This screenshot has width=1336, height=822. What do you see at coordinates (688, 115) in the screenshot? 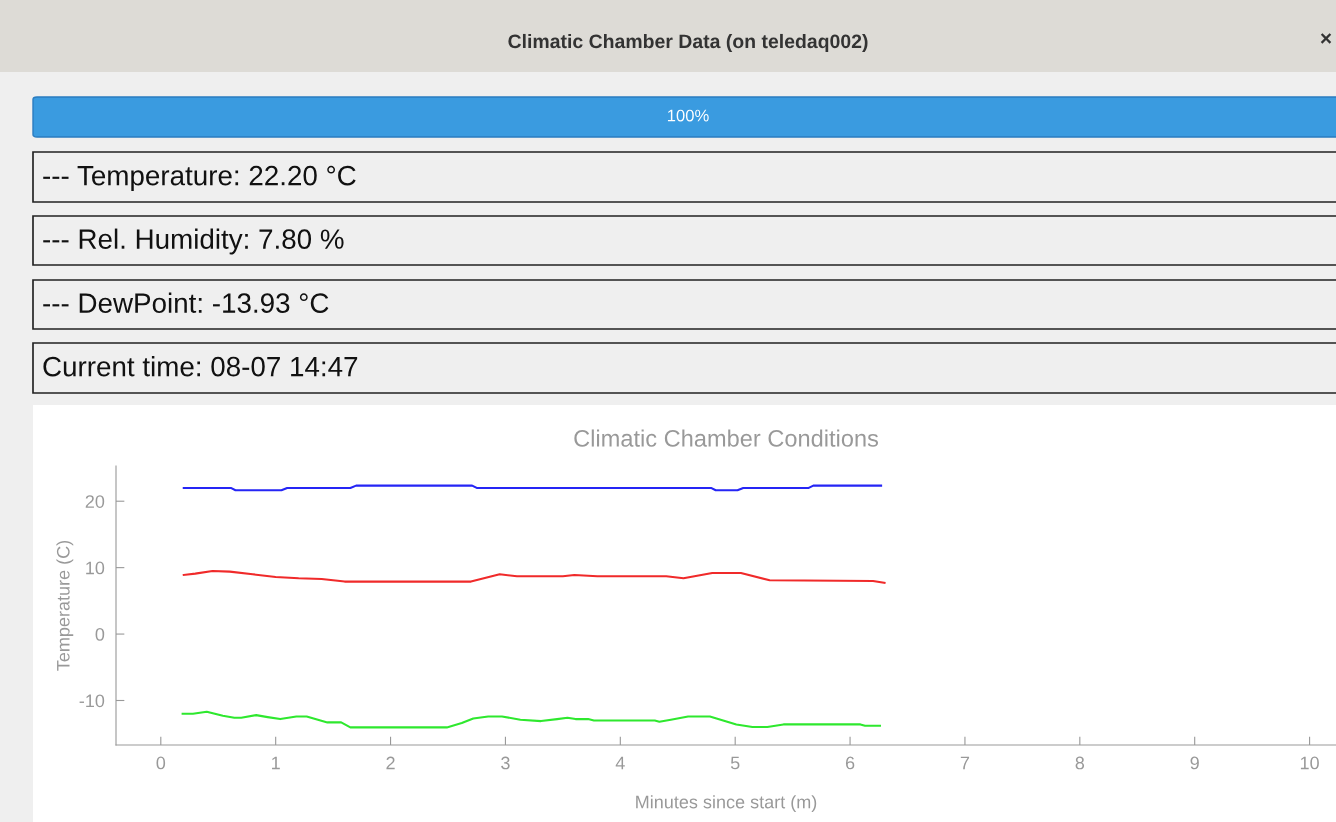
I see `text: 100%` at bounding box center [688, 115].